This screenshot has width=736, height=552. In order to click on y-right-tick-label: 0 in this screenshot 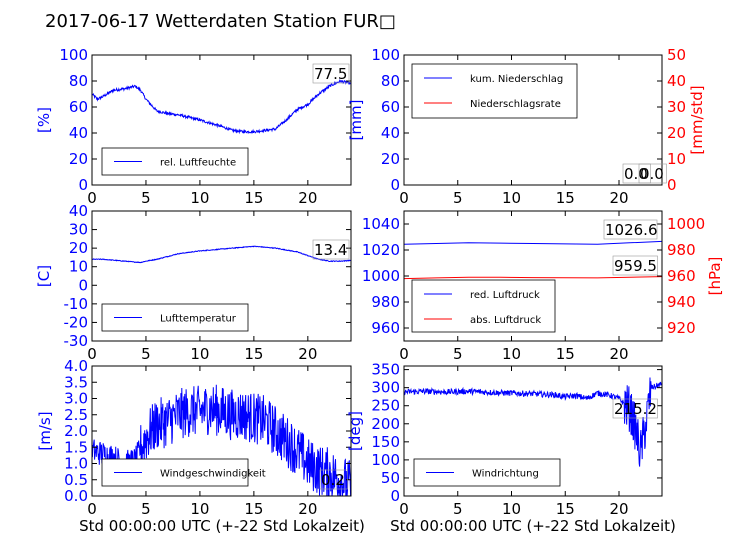, I will do `click(672, 185)`.